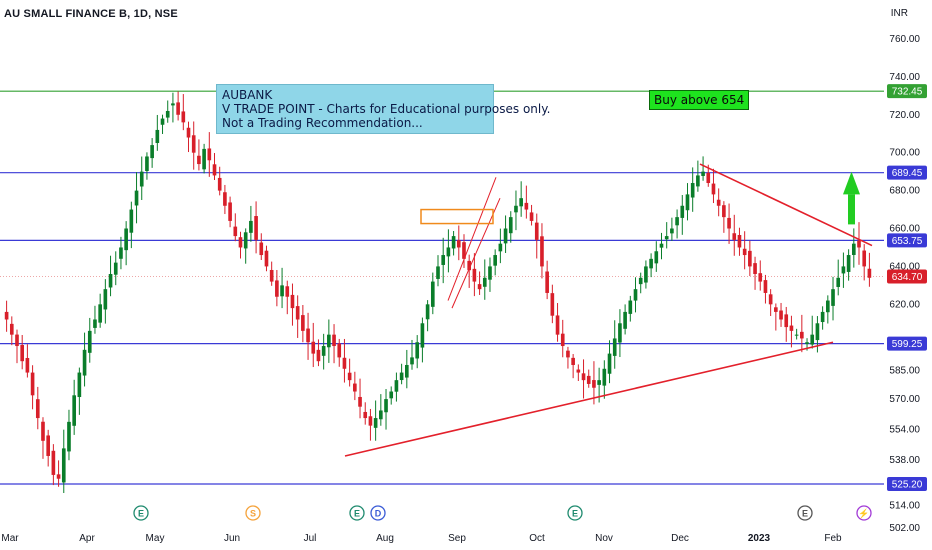  I want to click on event-marker-label: E, so click(805, 514).